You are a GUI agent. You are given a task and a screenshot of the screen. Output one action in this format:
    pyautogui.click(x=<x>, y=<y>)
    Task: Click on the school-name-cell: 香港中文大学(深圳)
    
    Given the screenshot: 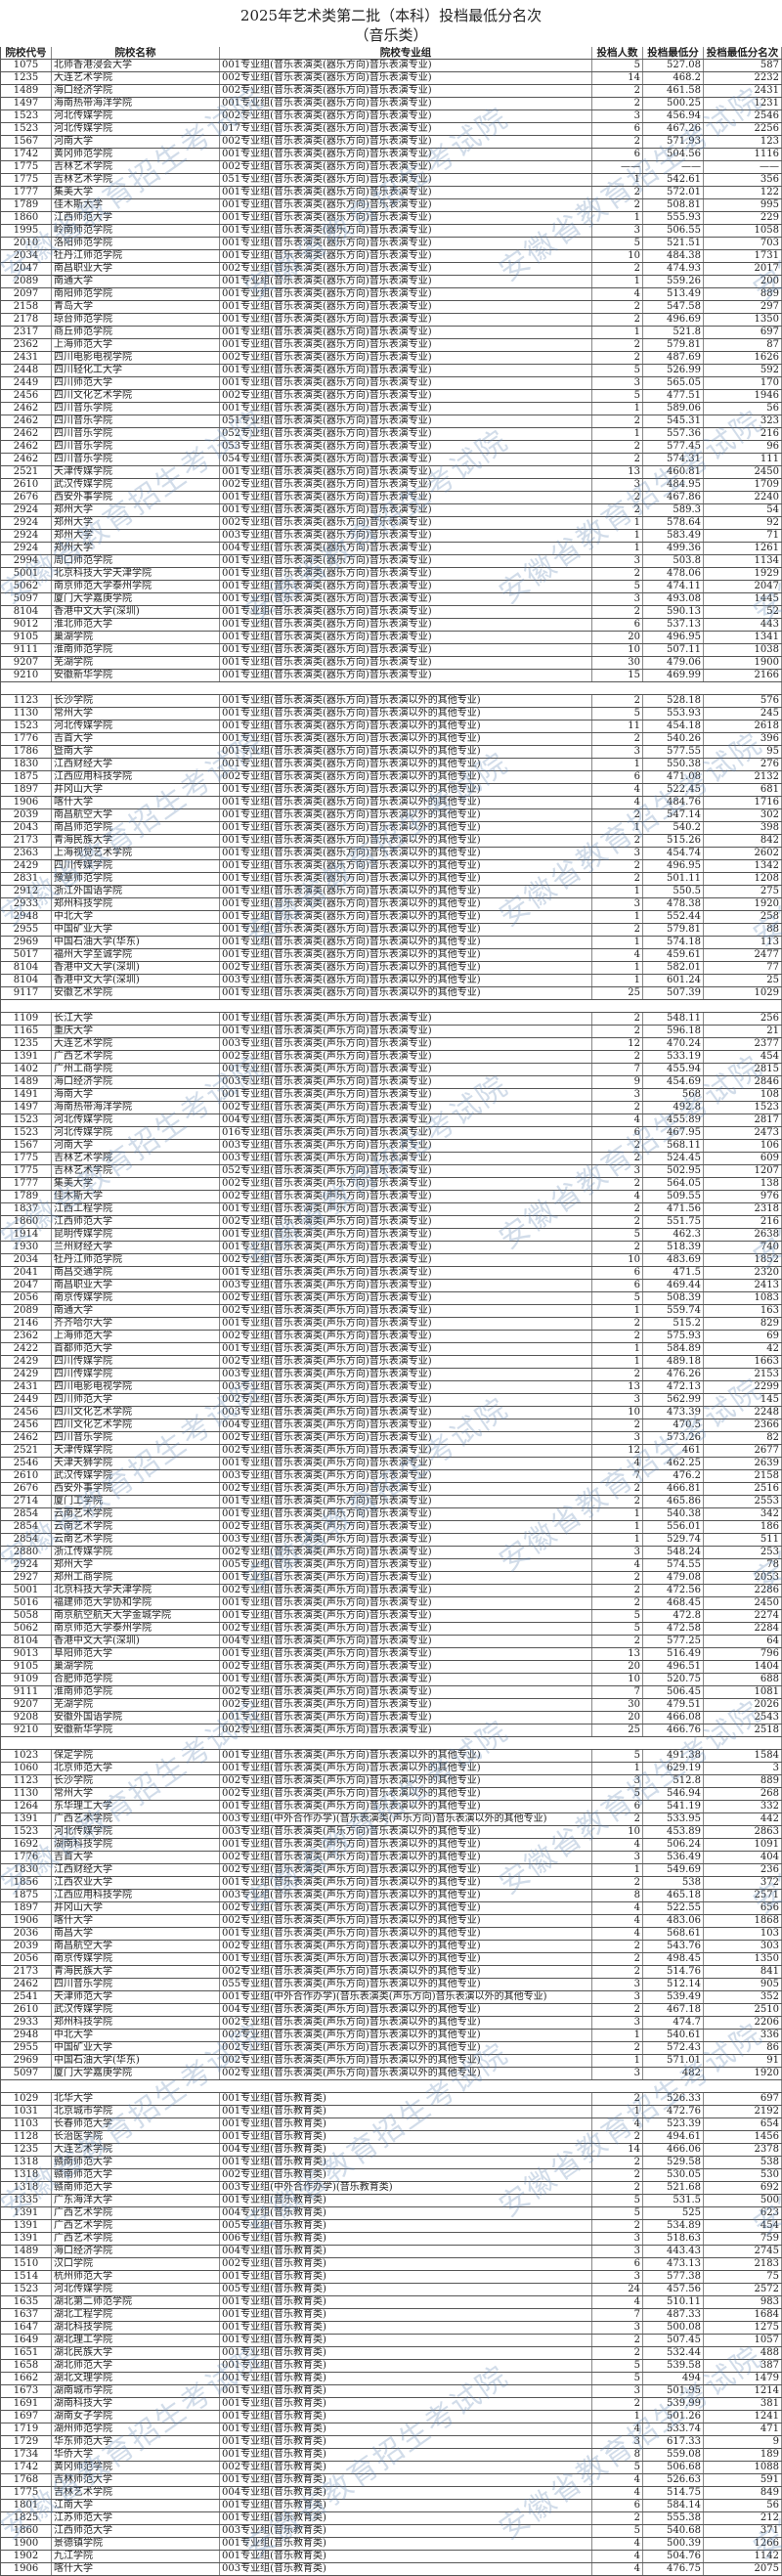 What is the action you would take?
    pyautogui.click(x=136, y=980)
    